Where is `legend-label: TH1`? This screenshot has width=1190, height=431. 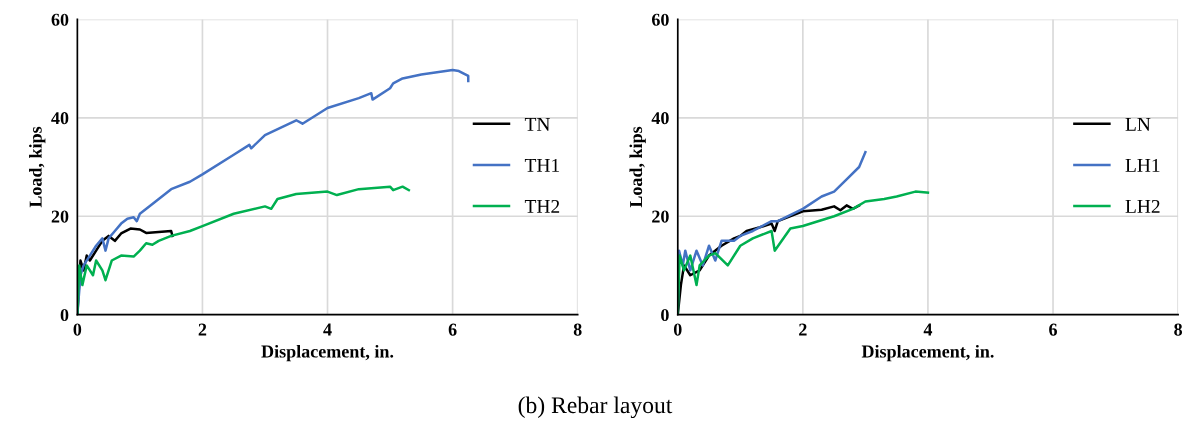 legend-label: TH1 is located at coordinates (542, 165).